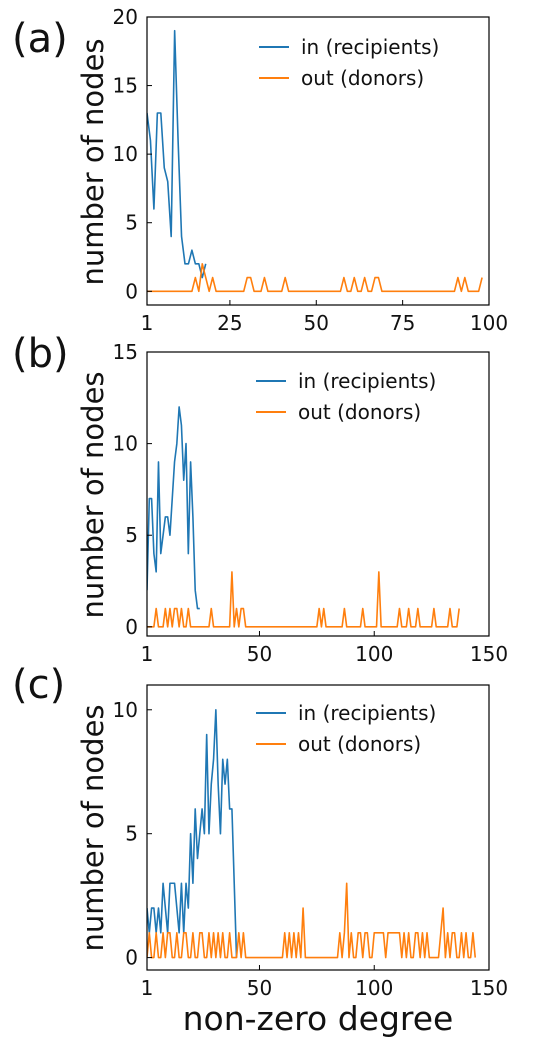 This screenshot has width=545, height=1047. Describe the element at coordinates (402, 323) in the screenshot. I see `x-tick-label: 75` at that location.